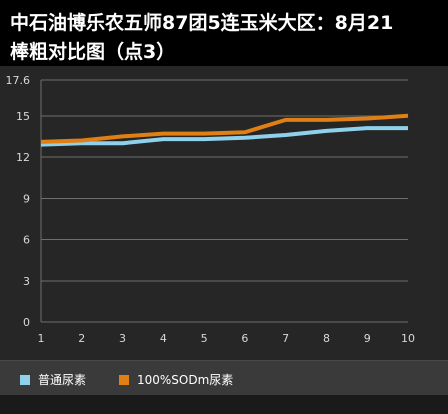 The image size is (448, 414). I want to click on legend: 普通尿素 100%SODm尿素, so click(224, 377).